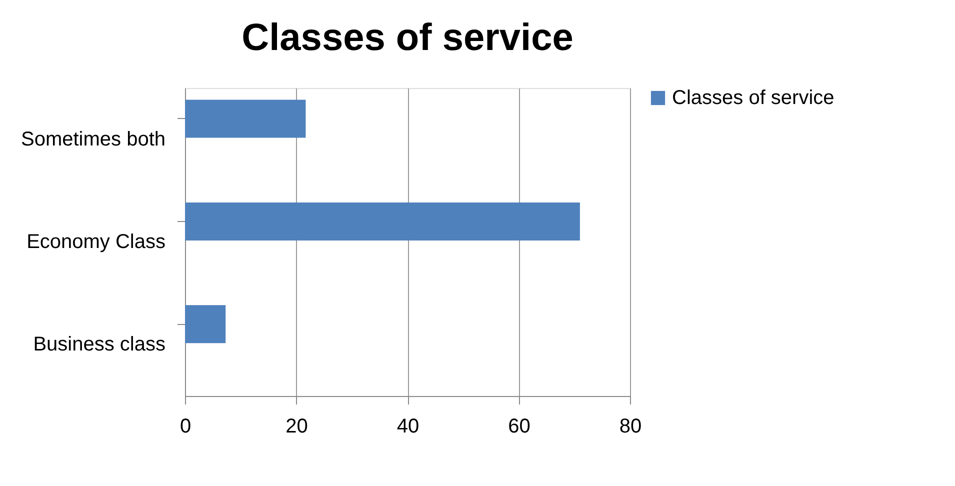 This screenshot has width=955, height=486. I want to click on x-tick-label: 60, so click(519, 427).